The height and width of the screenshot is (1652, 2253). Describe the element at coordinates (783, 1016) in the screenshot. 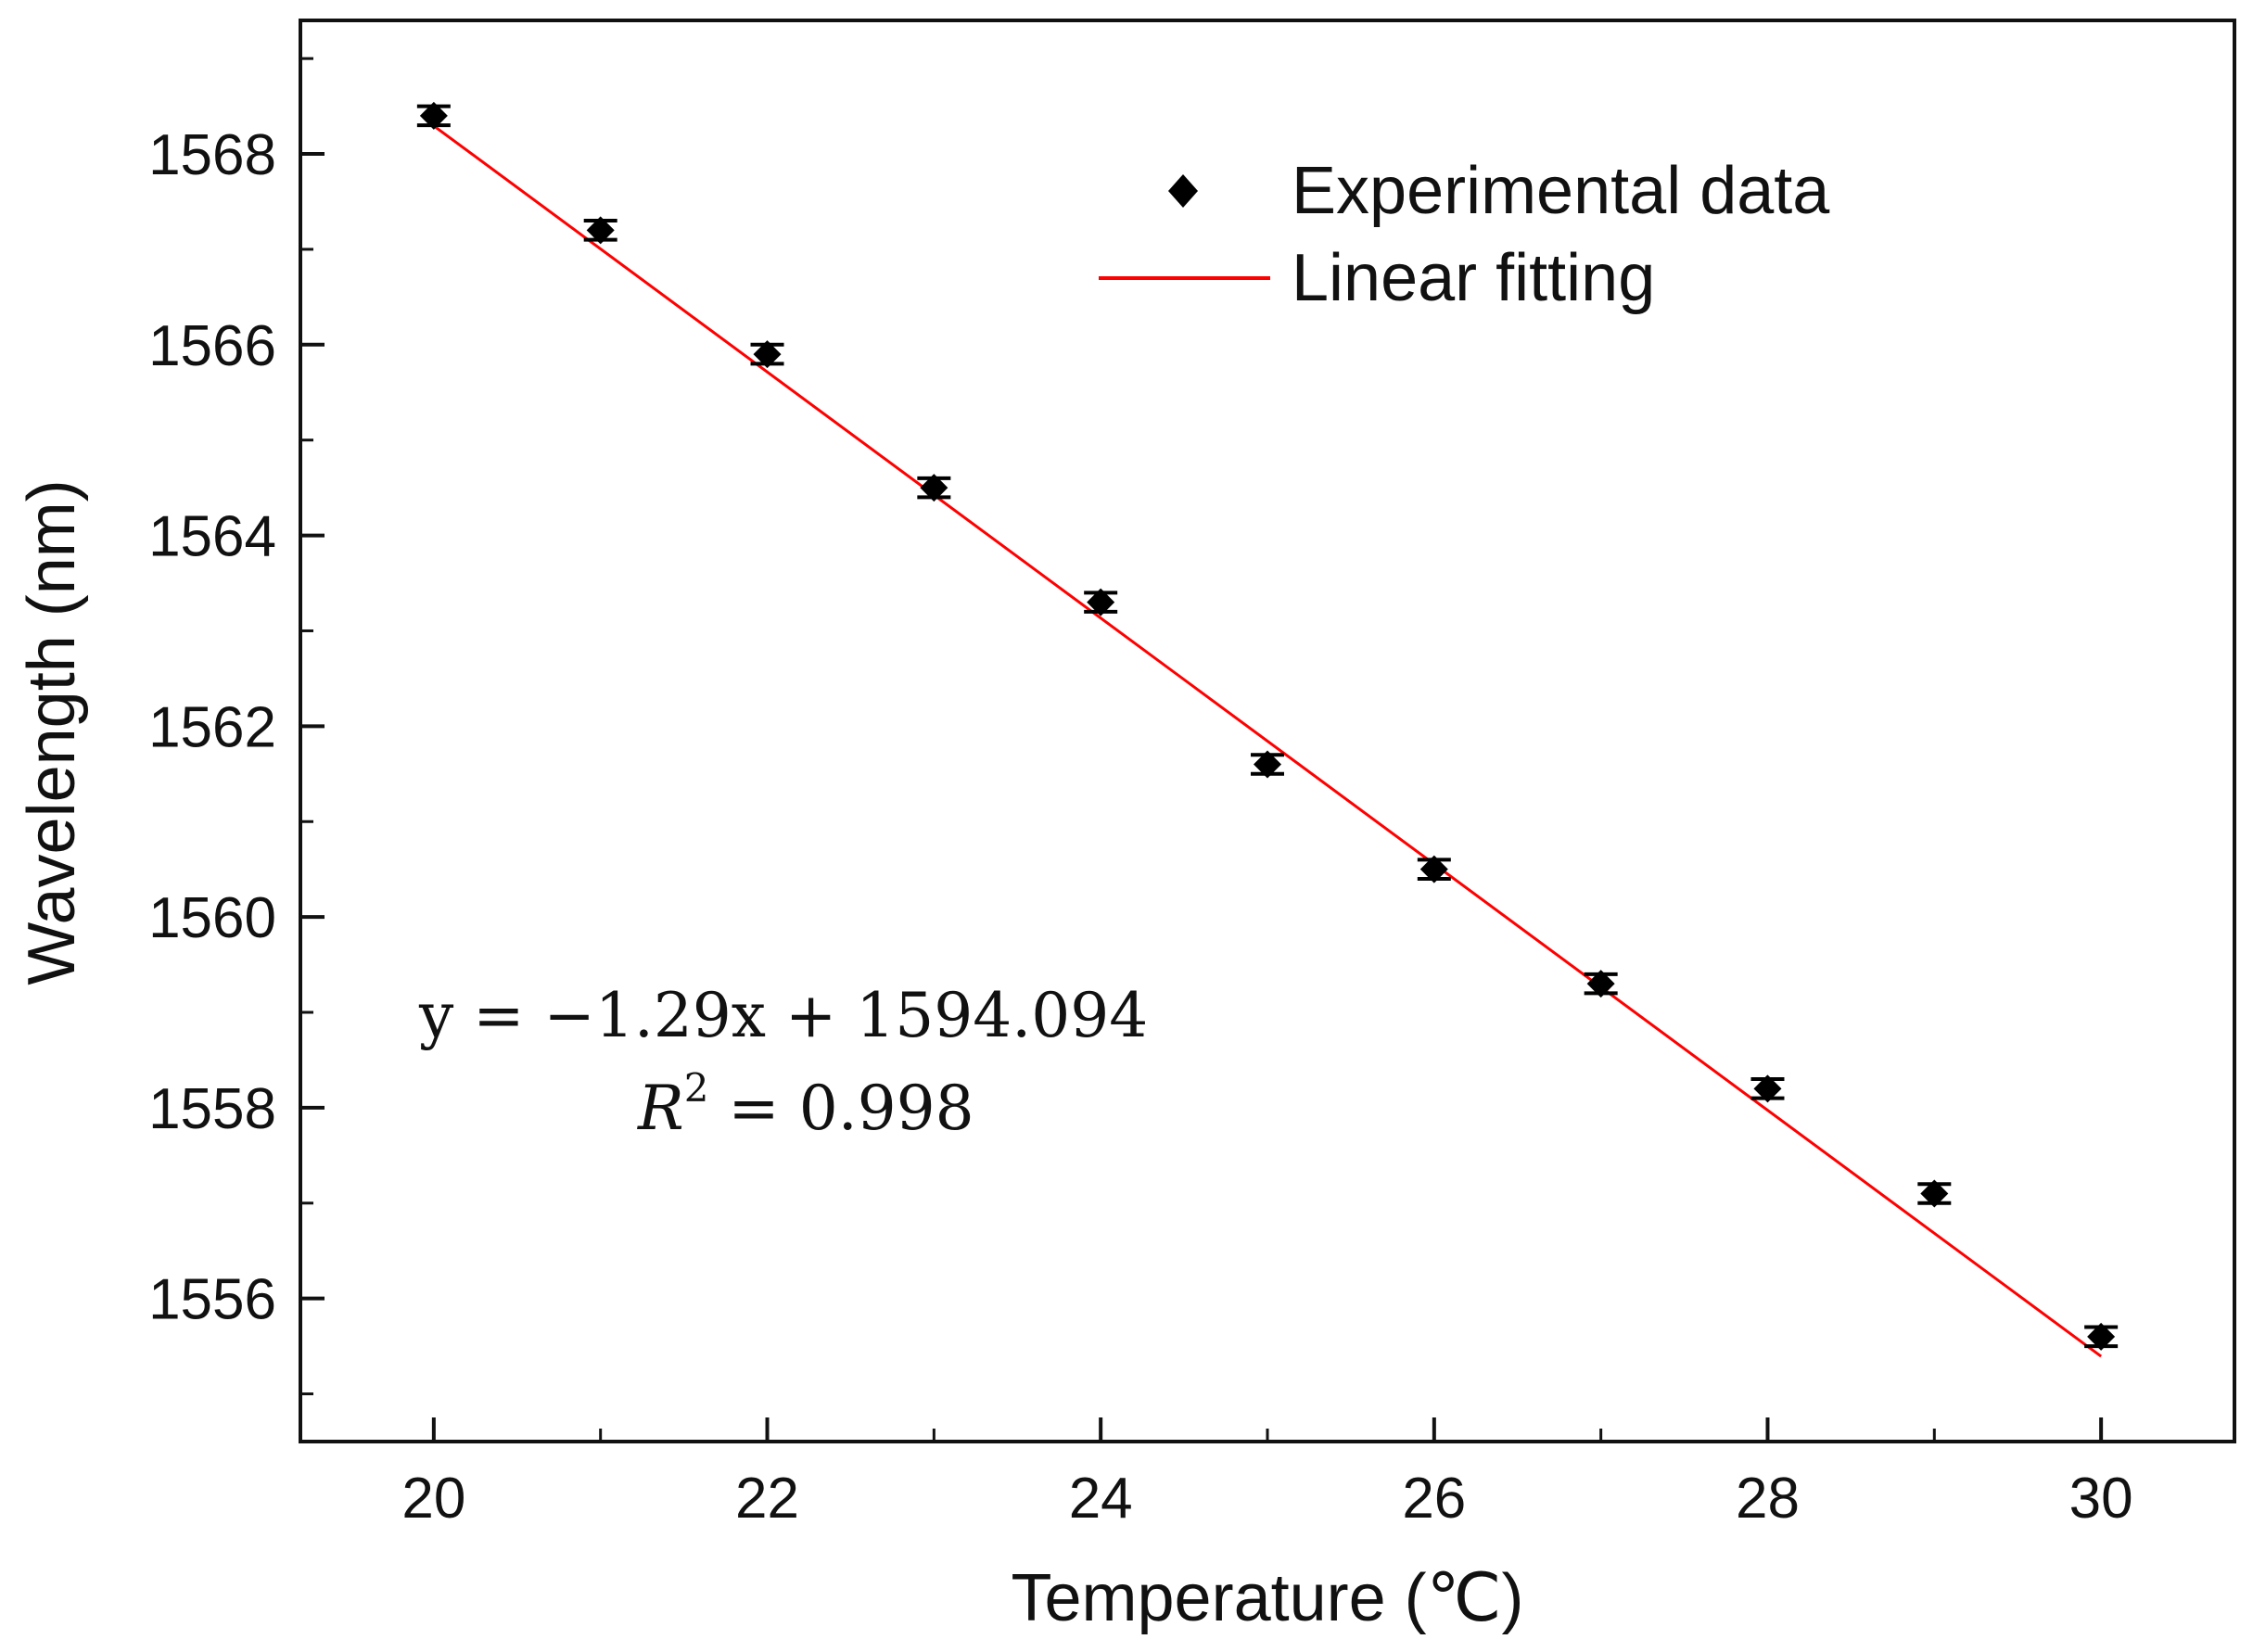

I see `equation-text: y = −1.29x + 1594.094` at that location.